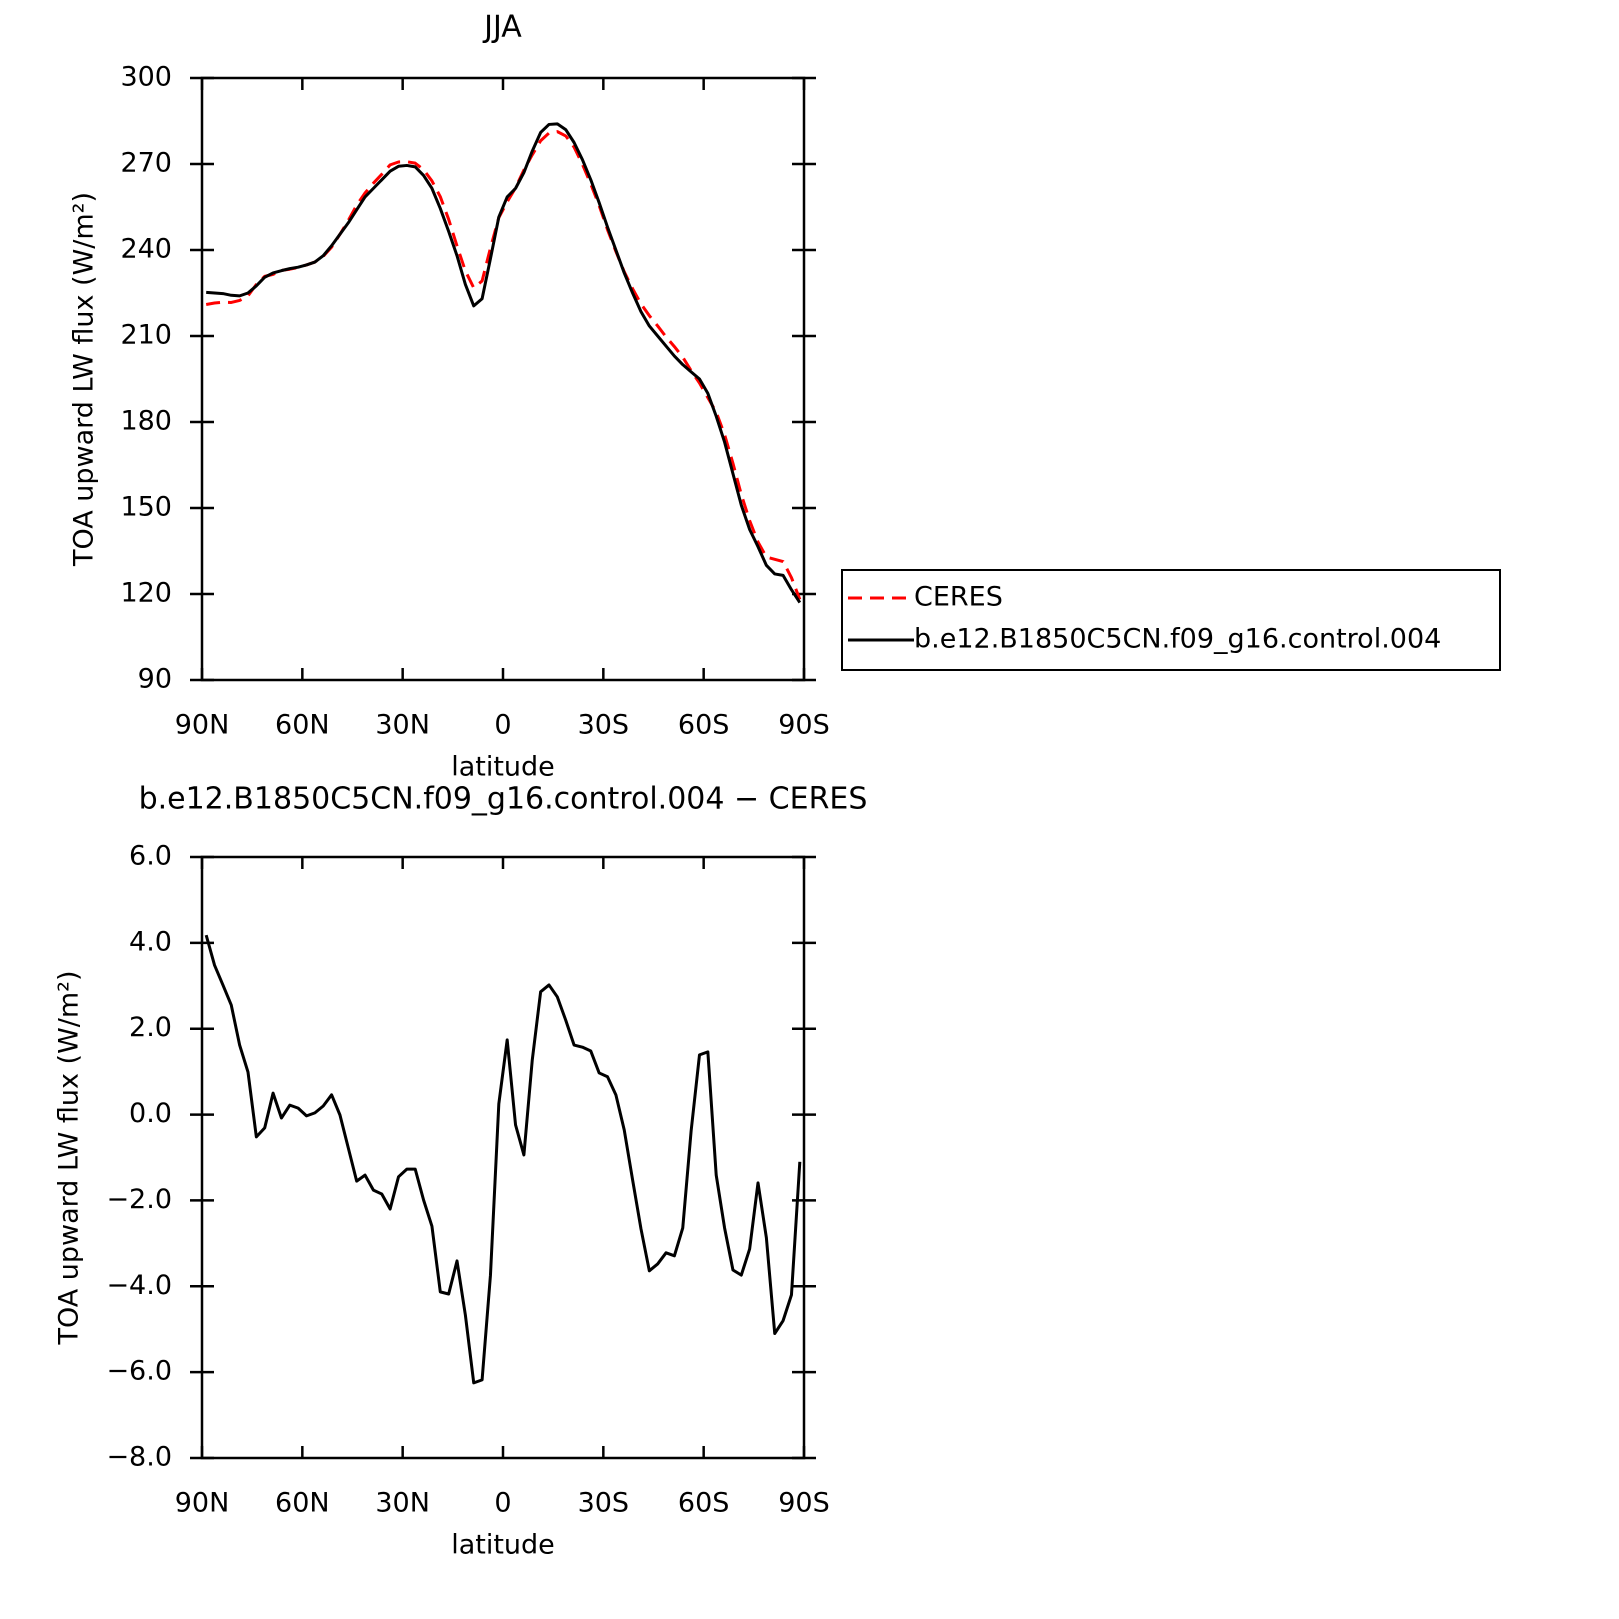 This screenshot has width=1619, height=1619. Describe the element at coordinates (1177, 639) in the screenshot. I see `legend-label: b.e12.B1850C5CN.f09_g16.control.004` at that location.